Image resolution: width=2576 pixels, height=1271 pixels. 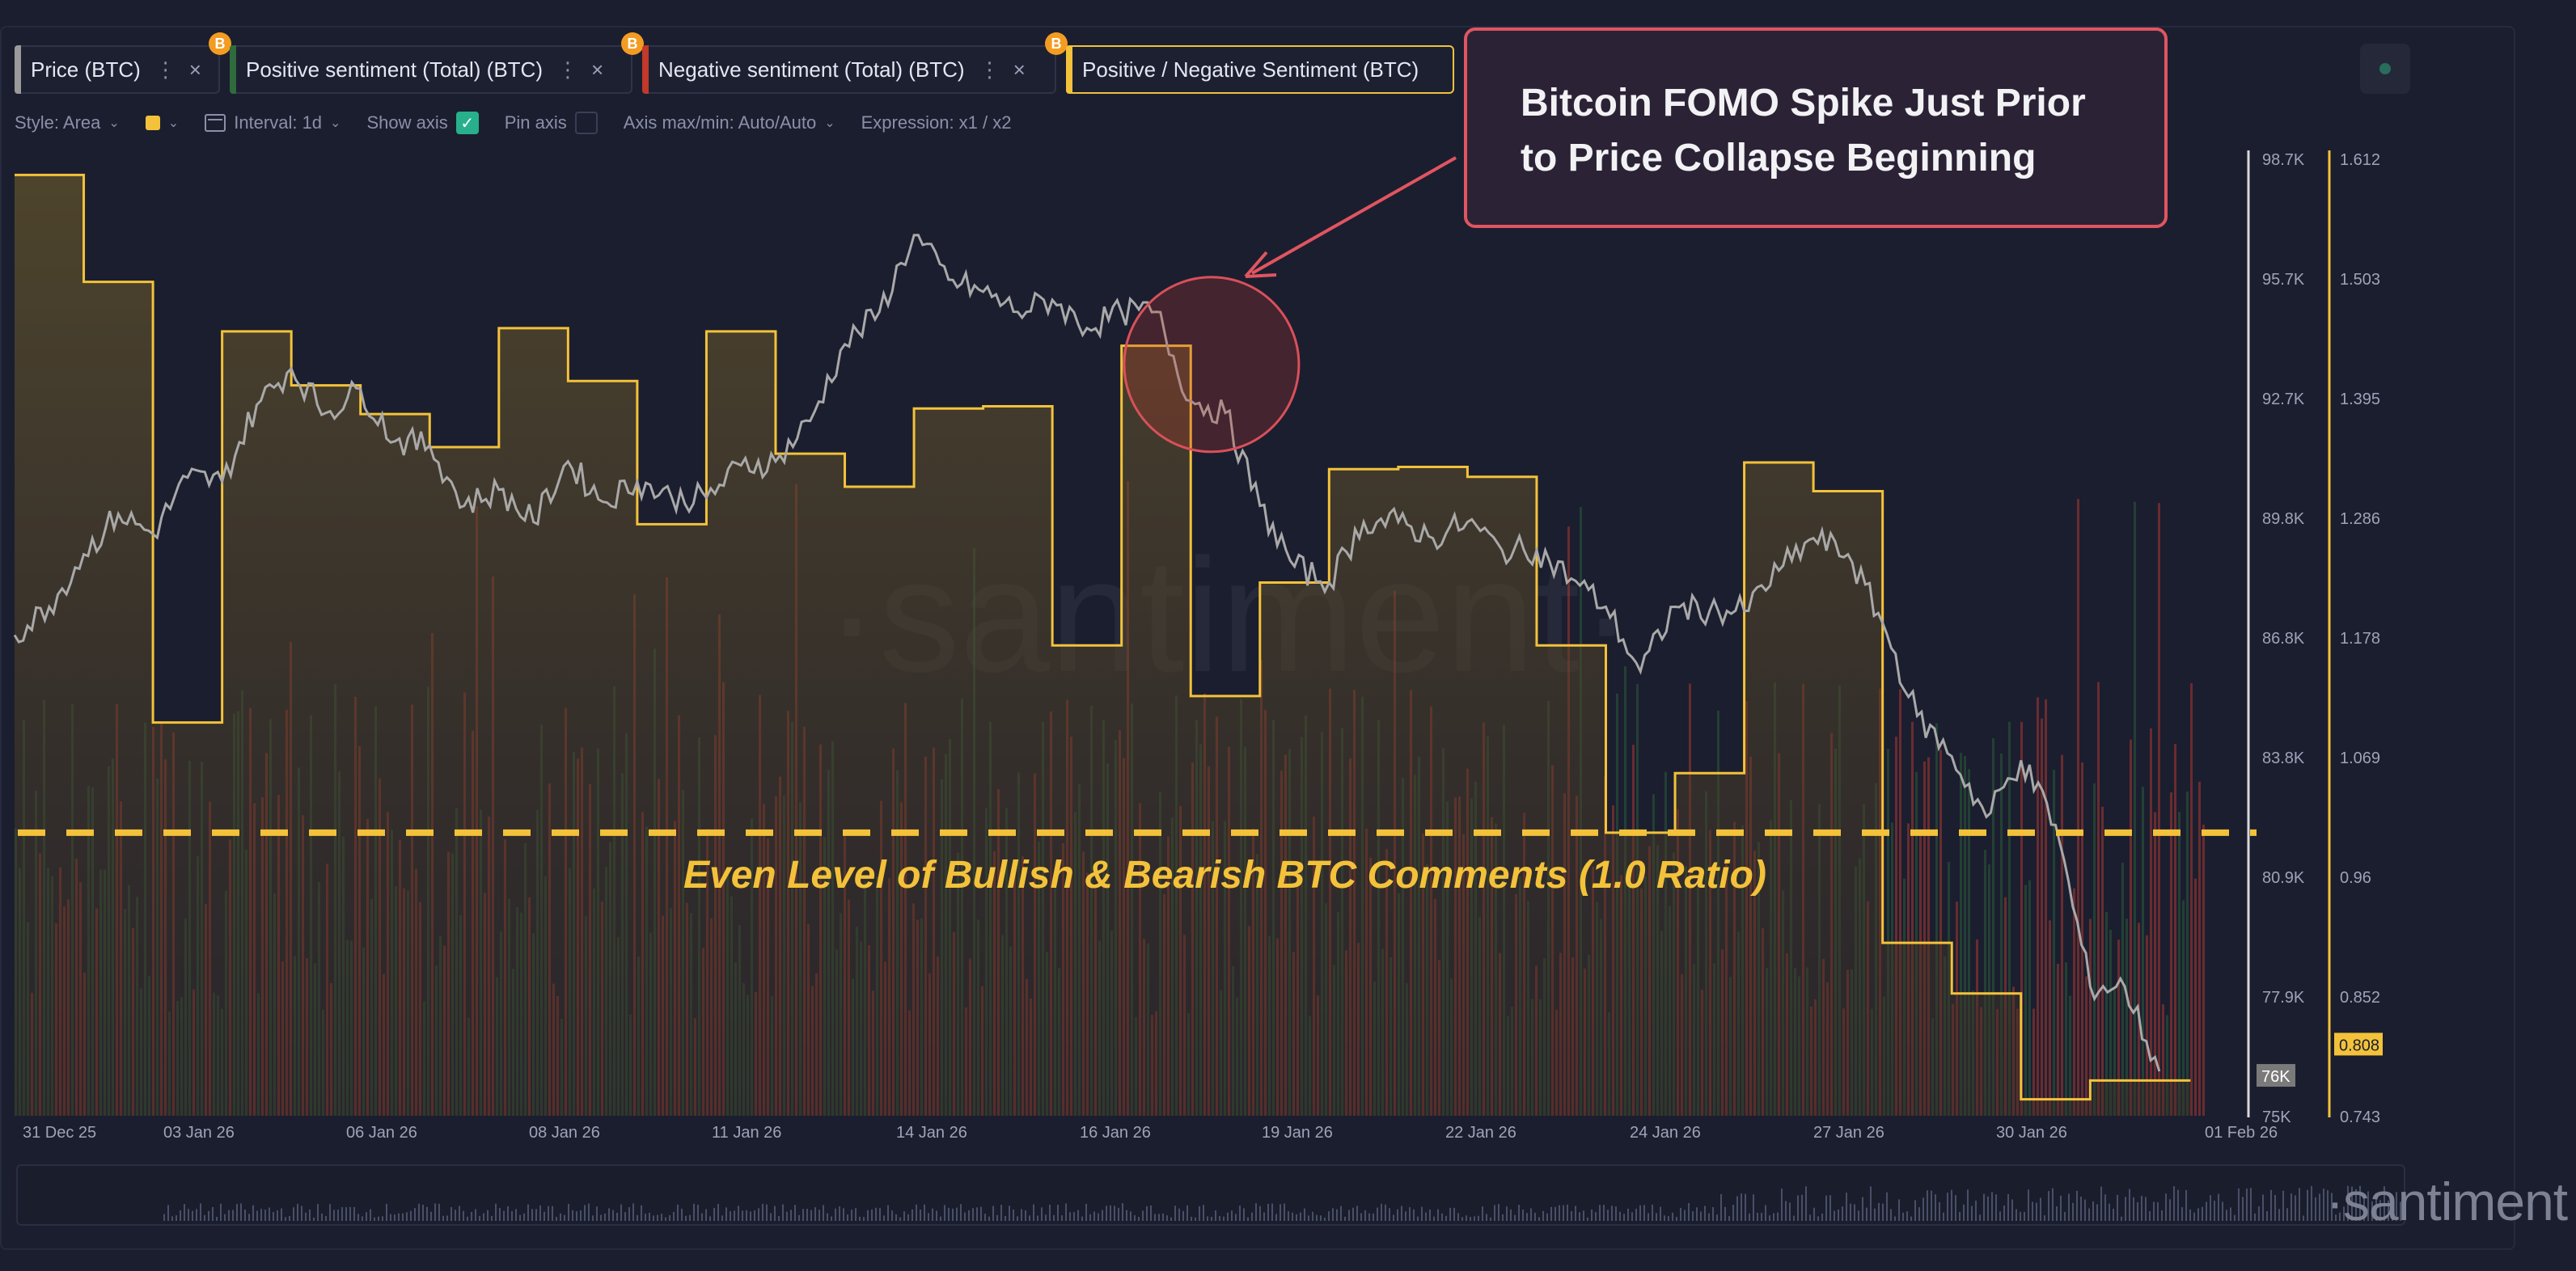 I want to click on expression-field: Expression: x1 / x2, so click(x=937, y=122).